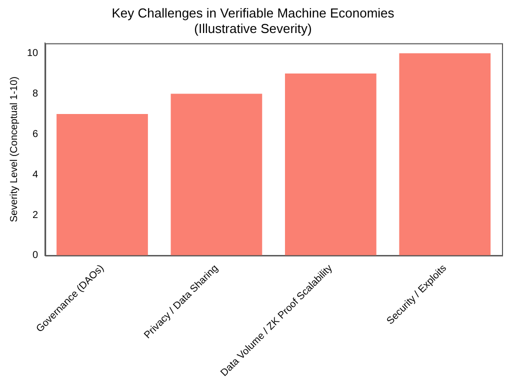  Describe the element at coordinates (35, 94) in the screenshot. I see `y-tick-label: 8` at that location.